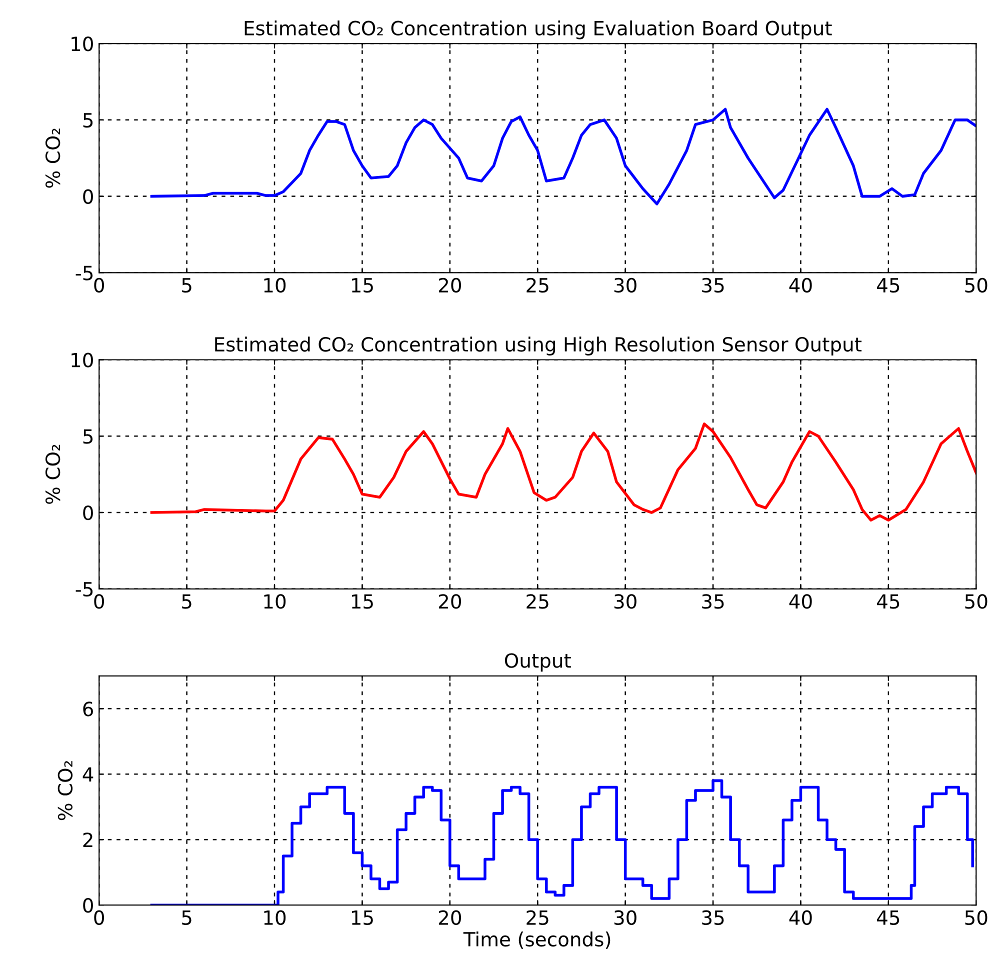 The image size is (991, 968). I want to click on chart-title: Estimated CO₂ Concentration using High Resolution Sensor Output, so click(538, 346).